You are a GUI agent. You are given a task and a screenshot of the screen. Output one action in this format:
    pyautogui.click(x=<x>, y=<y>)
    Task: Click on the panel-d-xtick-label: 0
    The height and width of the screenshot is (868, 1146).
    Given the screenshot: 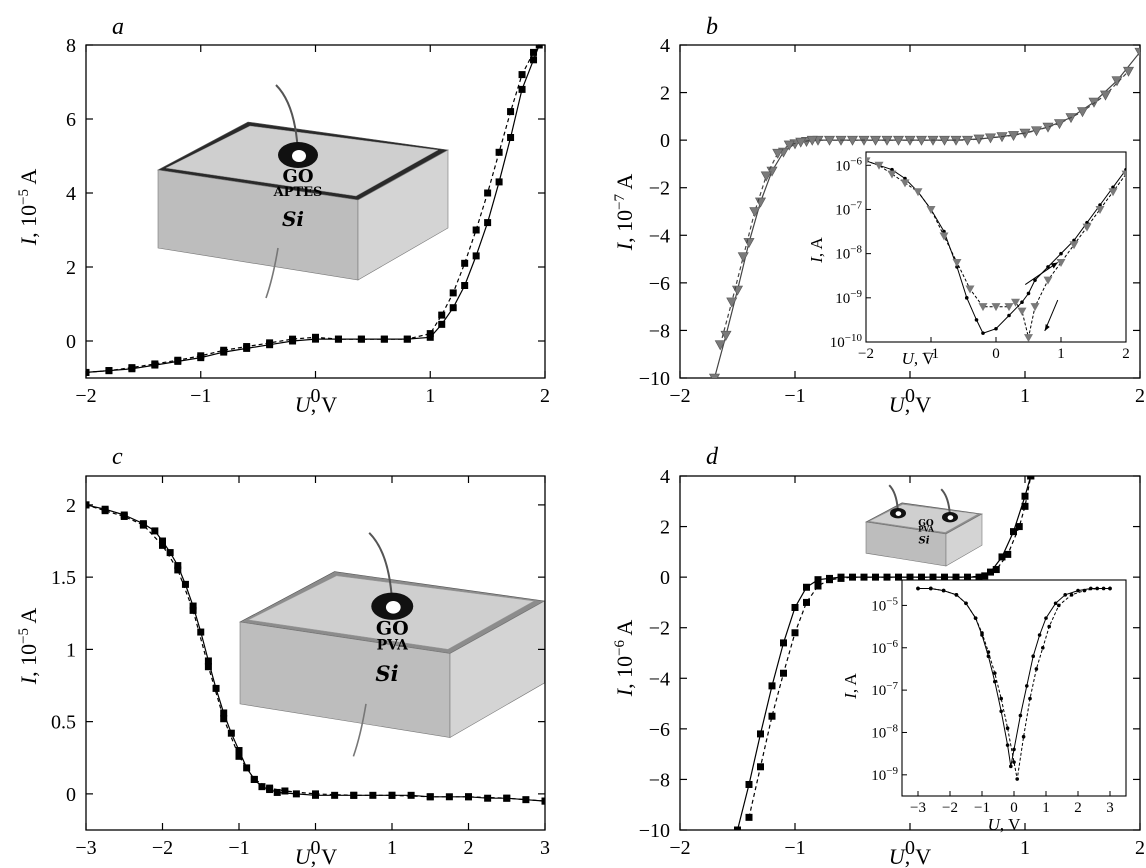 What is the action you would take?
    pyautogui.click(x=910, y=848)
    